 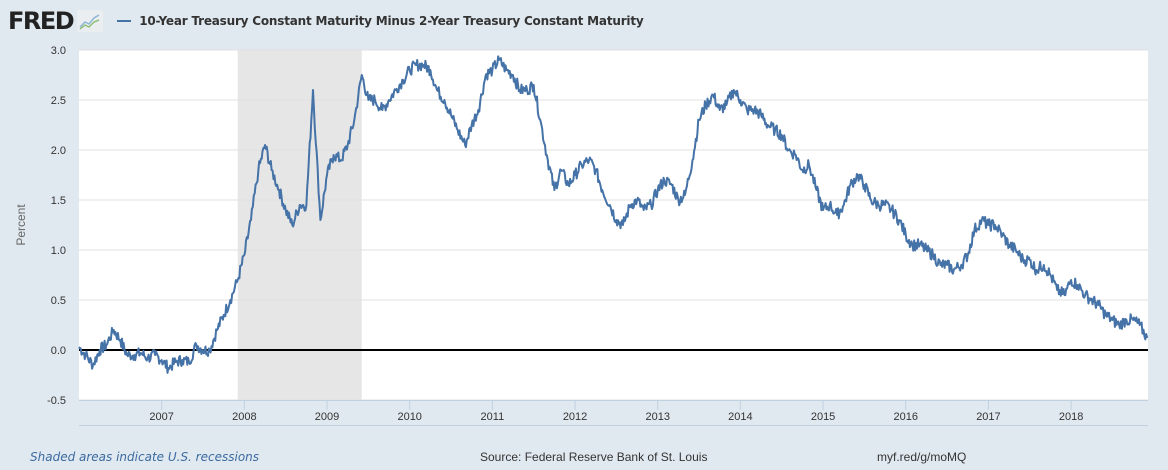 What do you see at coordinates (657, 417) in the screenshot?
I see `x-tick-label: 2013` at bounding box center [657, 417].